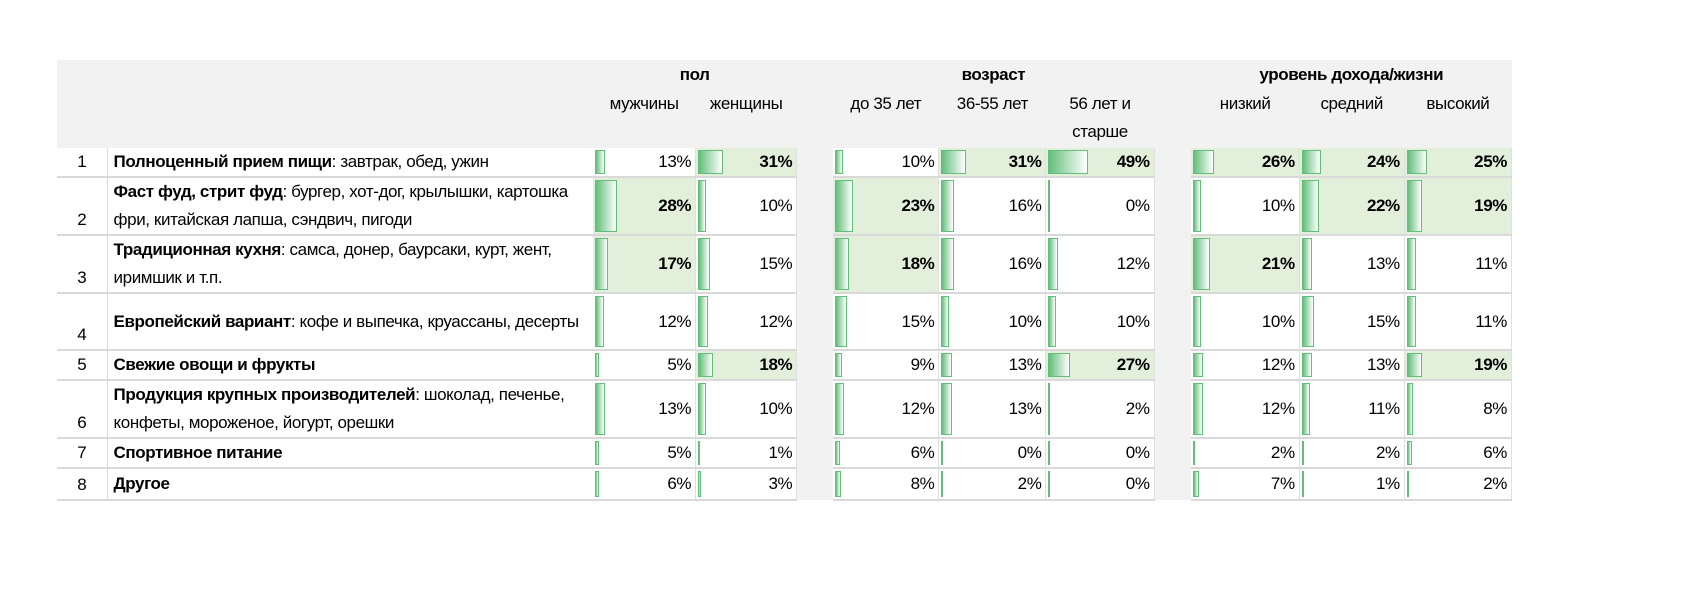  I want to click on value-text: 18%, so click(776, 364).